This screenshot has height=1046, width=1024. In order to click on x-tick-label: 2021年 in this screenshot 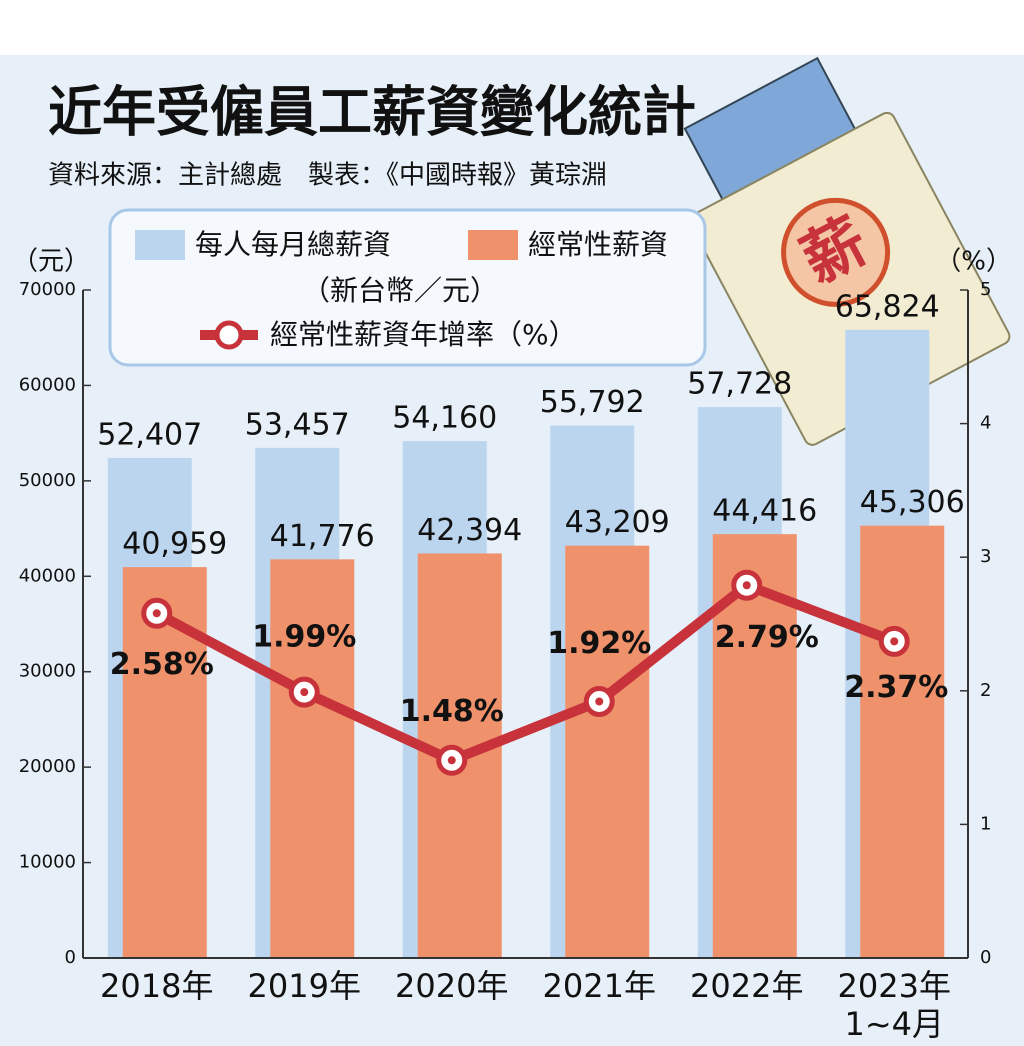, I will do `click(599, 986)`.